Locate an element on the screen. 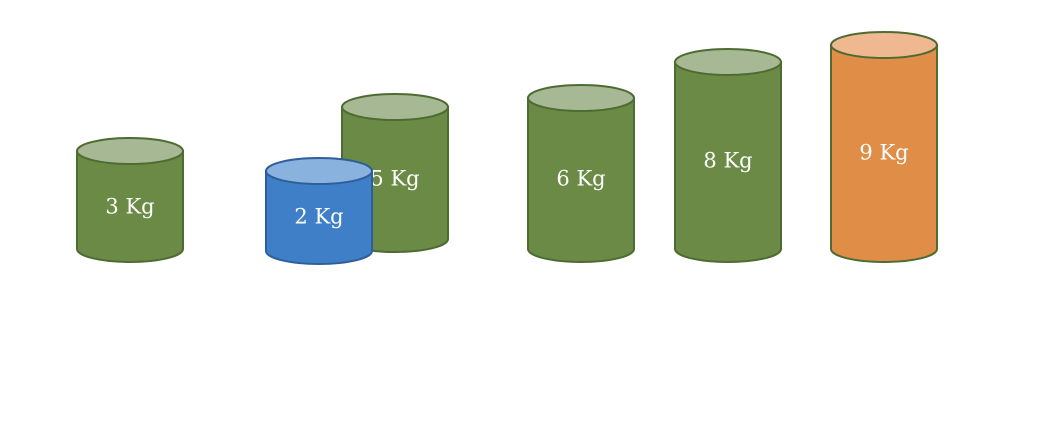 The height and width of the screenshot is (424, 1062). cylinder-8kg-label: 8 Kg is located at coordinates (727, 161).